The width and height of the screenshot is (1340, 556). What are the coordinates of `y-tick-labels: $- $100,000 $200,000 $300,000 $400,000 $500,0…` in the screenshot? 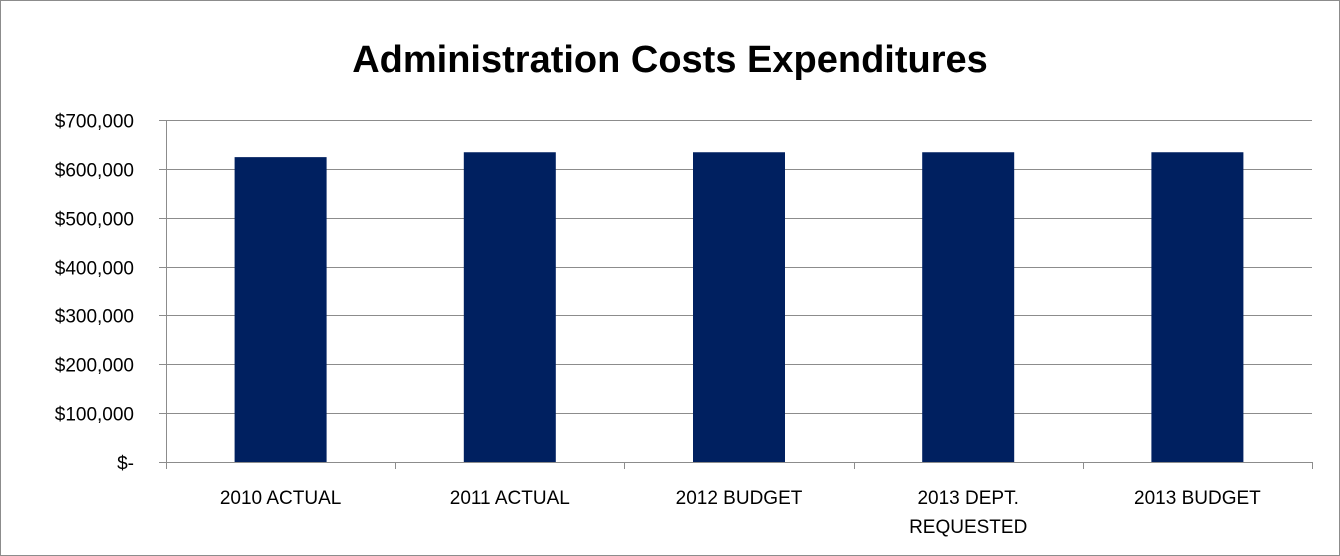 It's located at (94, 293).